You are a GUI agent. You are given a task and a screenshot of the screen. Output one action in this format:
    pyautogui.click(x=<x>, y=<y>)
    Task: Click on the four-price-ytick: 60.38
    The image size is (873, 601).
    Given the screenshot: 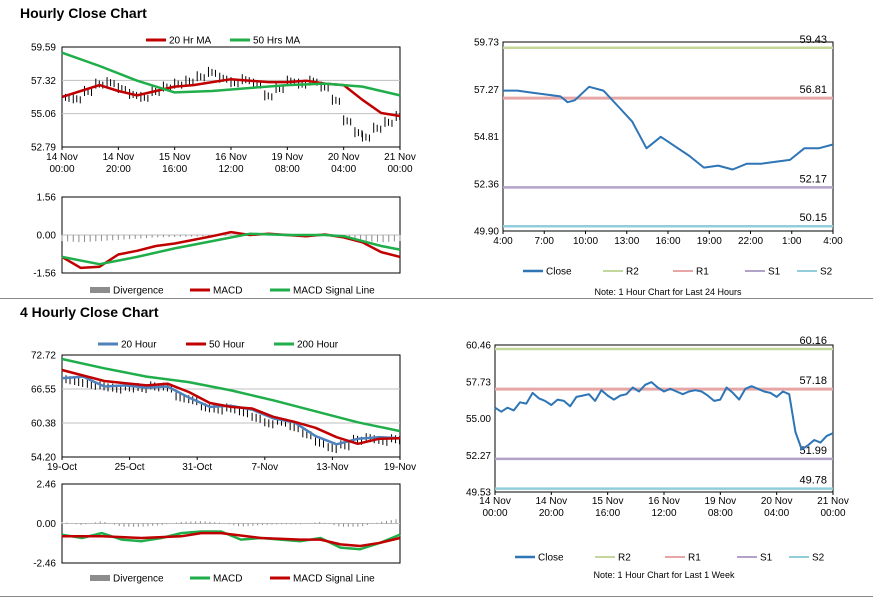 What is the action you would take?
    pyautogui.click(x=43, y=424)
    